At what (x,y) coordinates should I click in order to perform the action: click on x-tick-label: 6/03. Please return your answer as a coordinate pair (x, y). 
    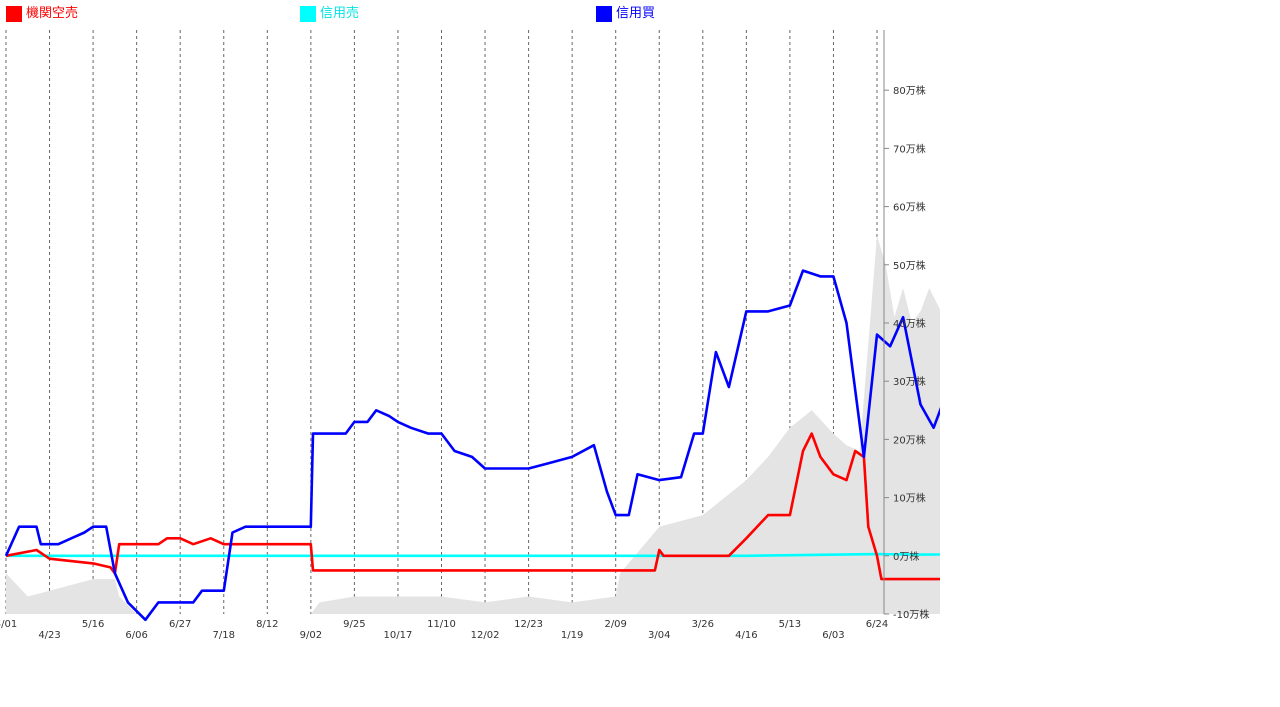
    Looking at the image, I should click on (833, 635).